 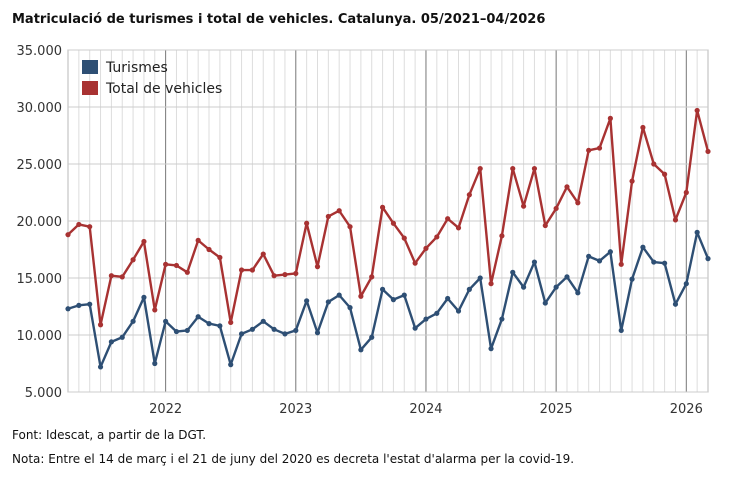 I want to click on legend-swatch, so click(x=90, y=67).